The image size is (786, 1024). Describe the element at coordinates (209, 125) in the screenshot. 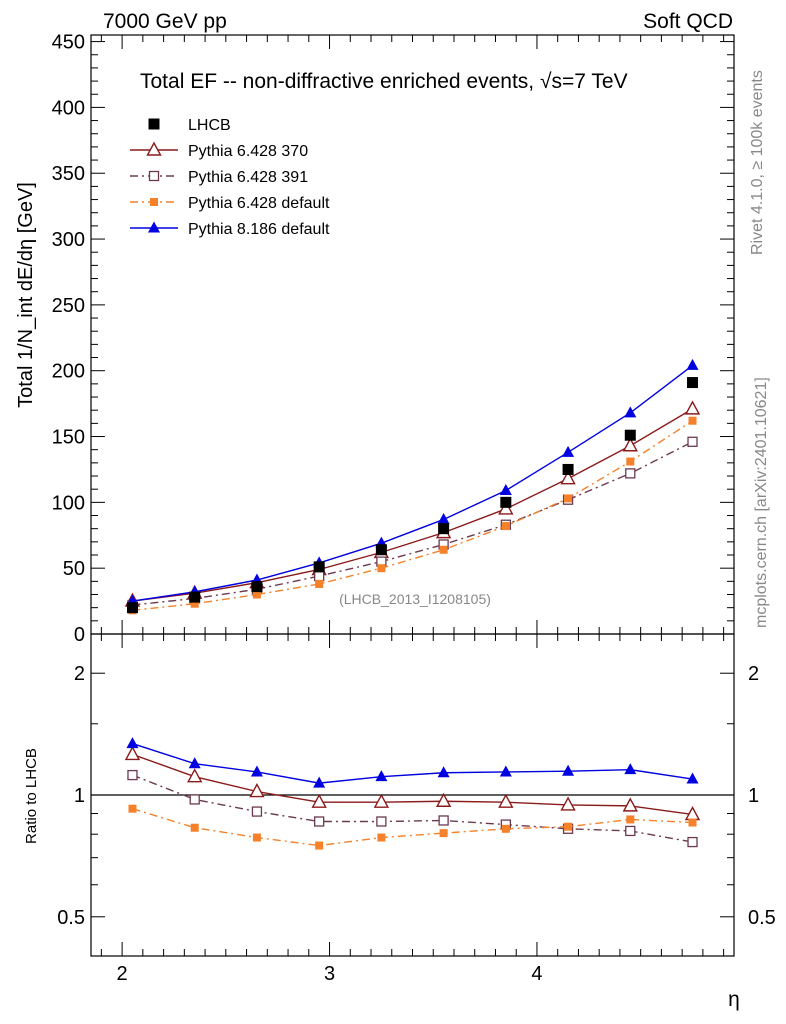

I see `legend-label-lhcb: LHCB` at that location.